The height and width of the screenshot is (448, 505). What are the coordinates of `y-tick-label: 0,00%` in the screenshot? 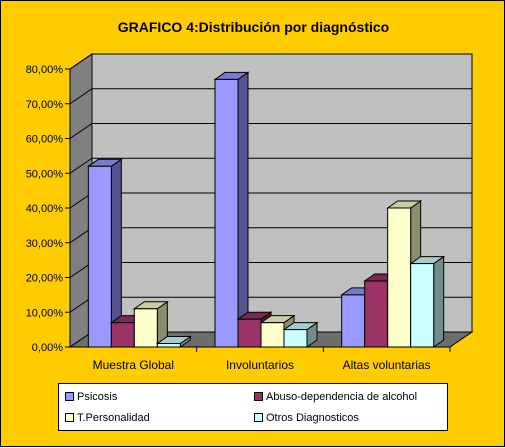 It's located at (47, 348).